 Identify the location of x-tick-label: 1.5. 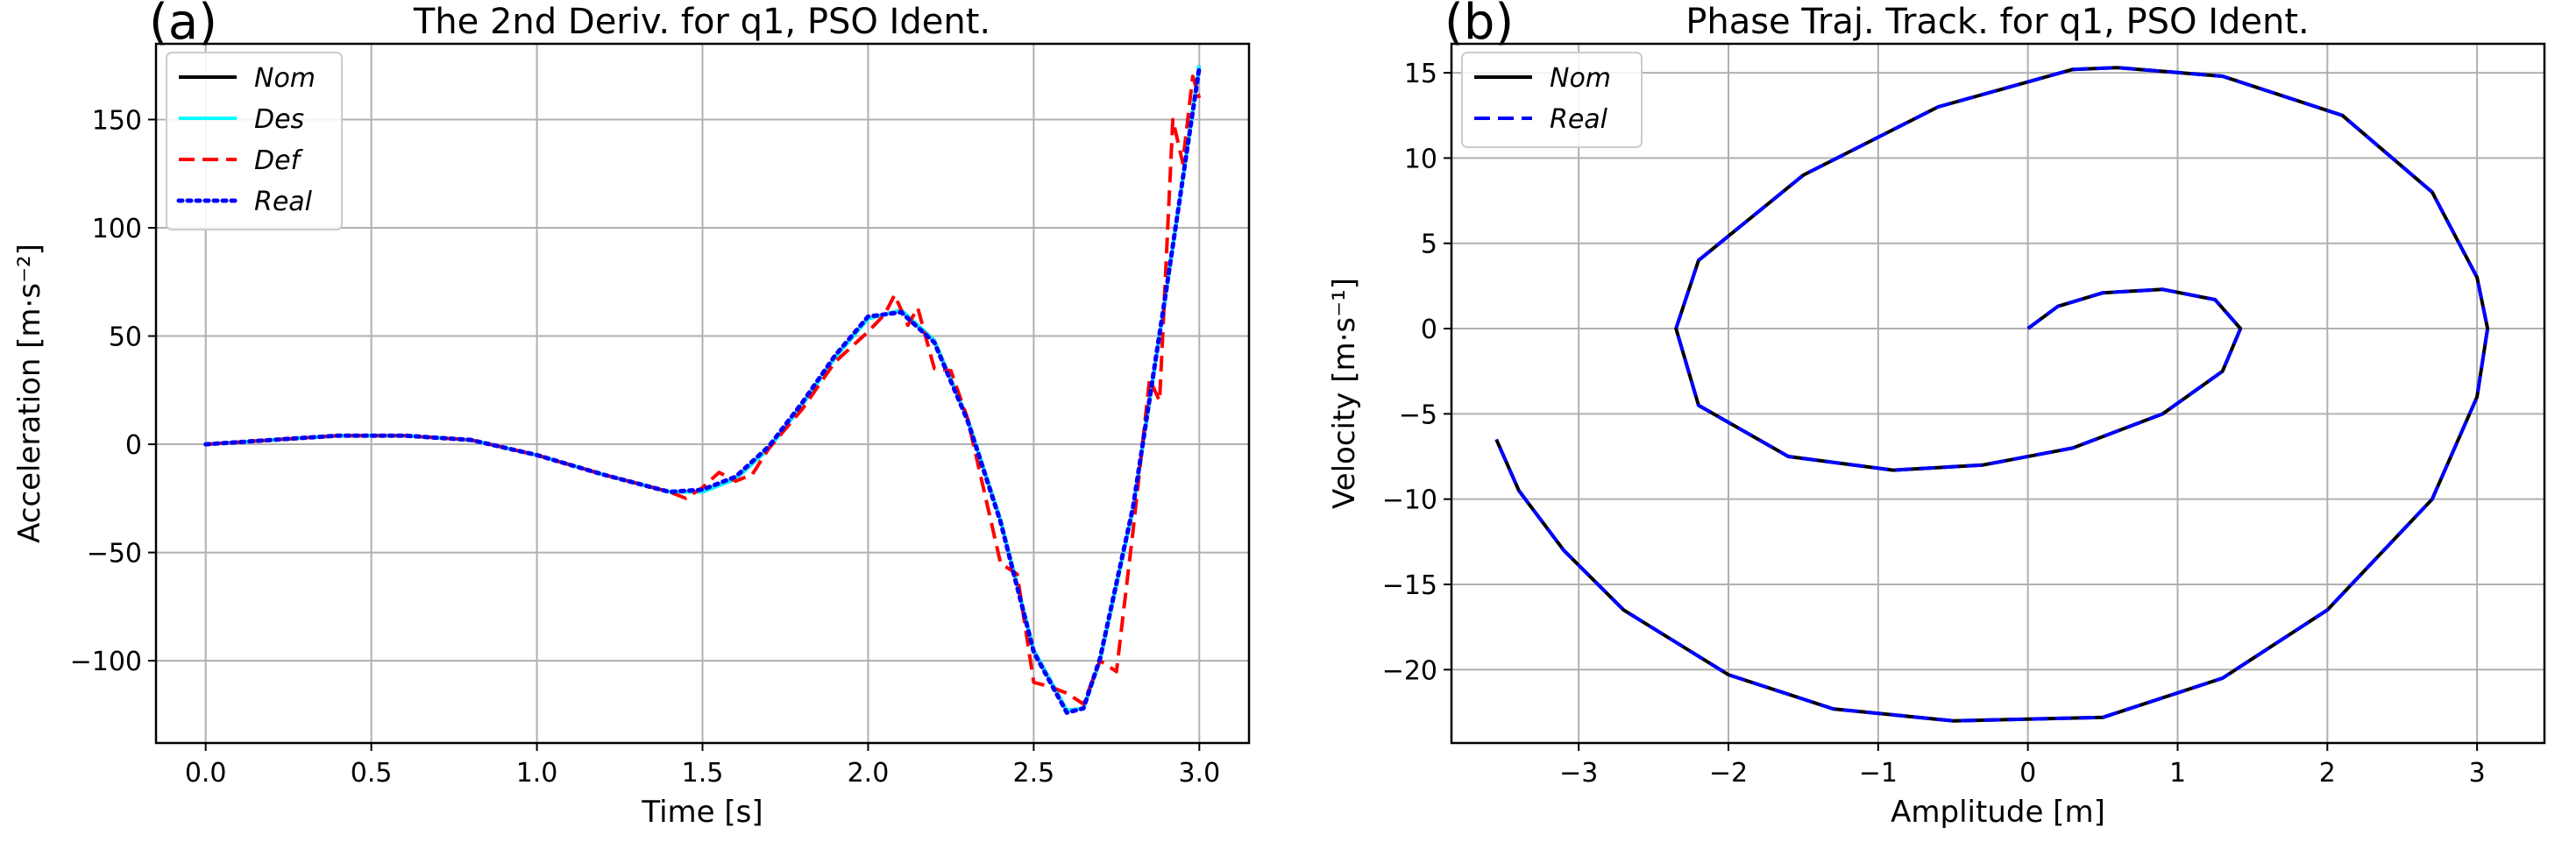
(703, 773).